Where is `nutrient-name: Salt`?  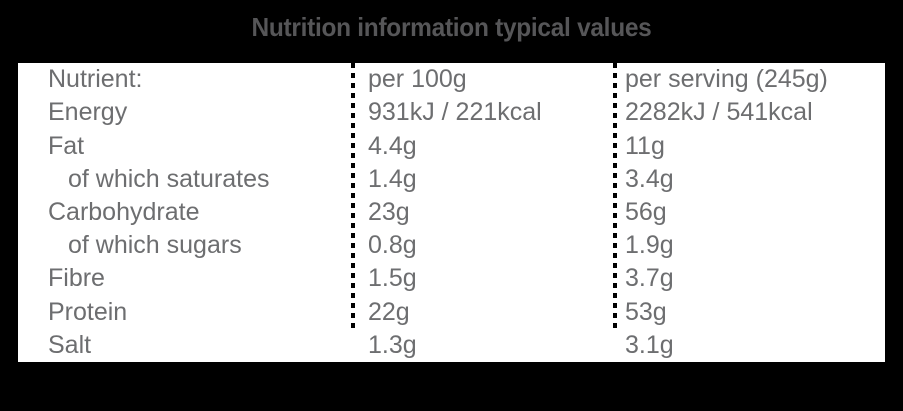
nutrient-name: Salt is located at coordinates (70, 344).